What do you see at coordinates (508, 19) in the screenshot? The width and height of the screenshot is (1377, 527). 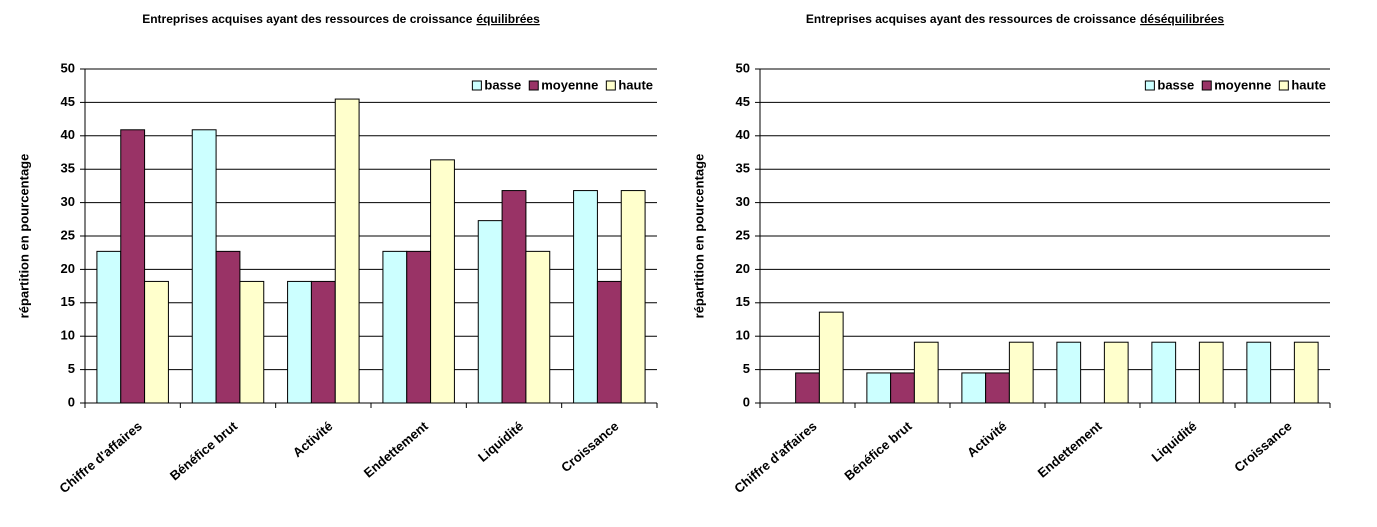 I see `title-underlined: équilibrées` at bounding box center [508, 19].